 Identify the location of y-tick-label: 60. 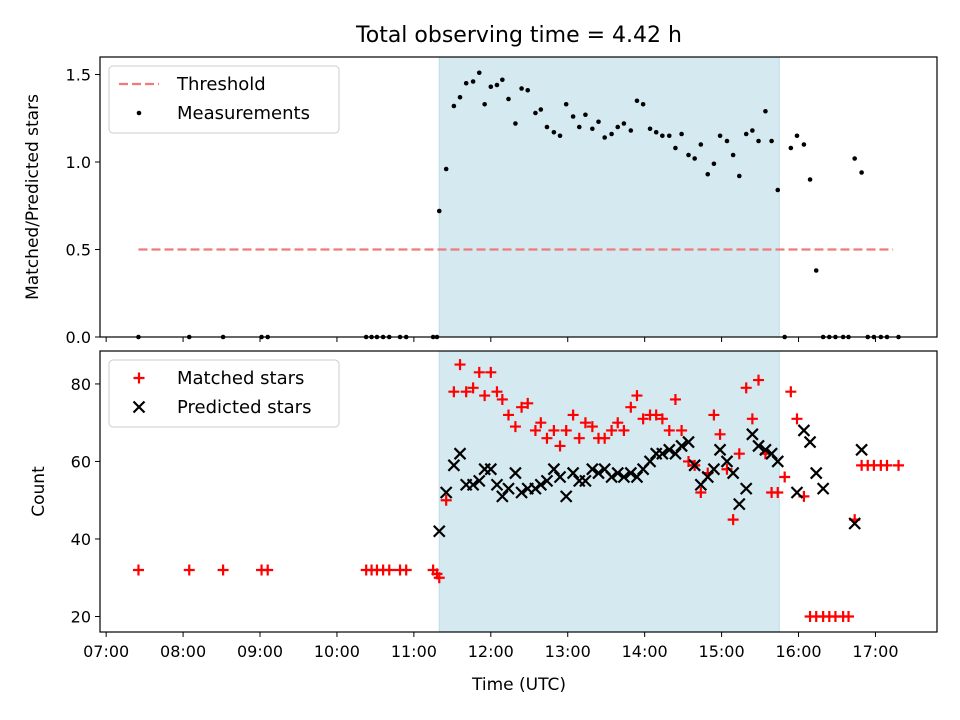
(81, 461).